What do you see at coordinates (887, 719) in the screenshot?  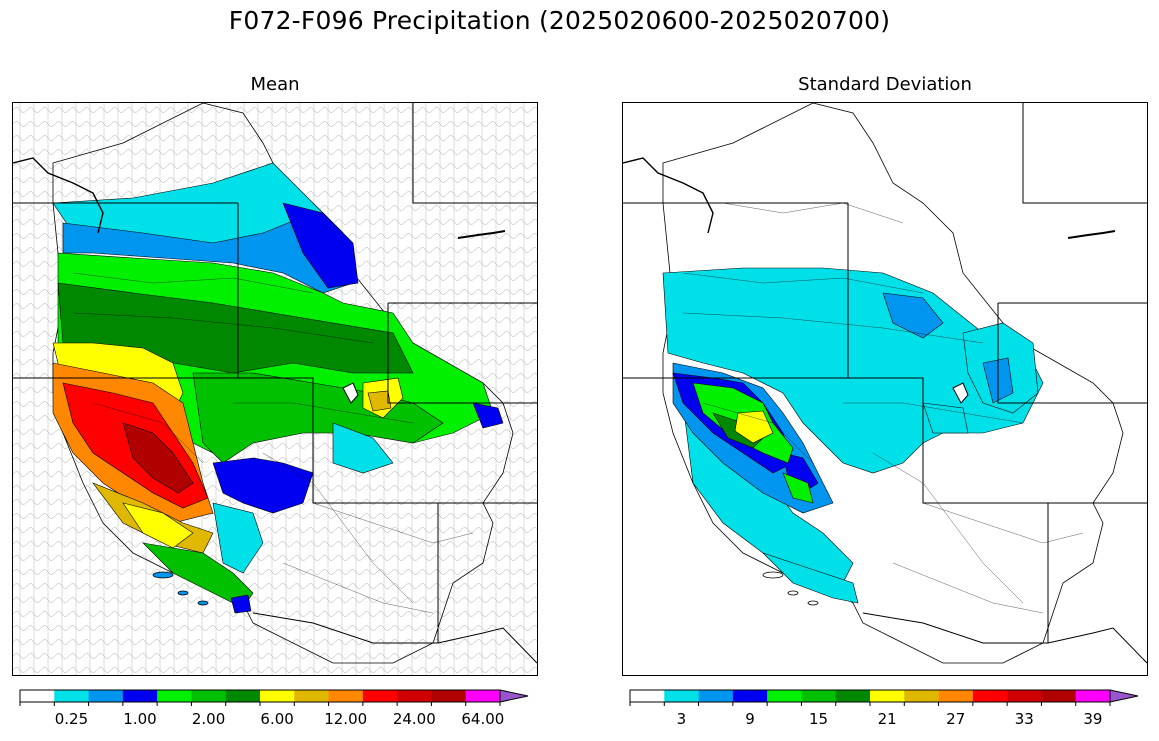 I see `std-colorbar-tick-label: 21` at bounding box center [887, 719].